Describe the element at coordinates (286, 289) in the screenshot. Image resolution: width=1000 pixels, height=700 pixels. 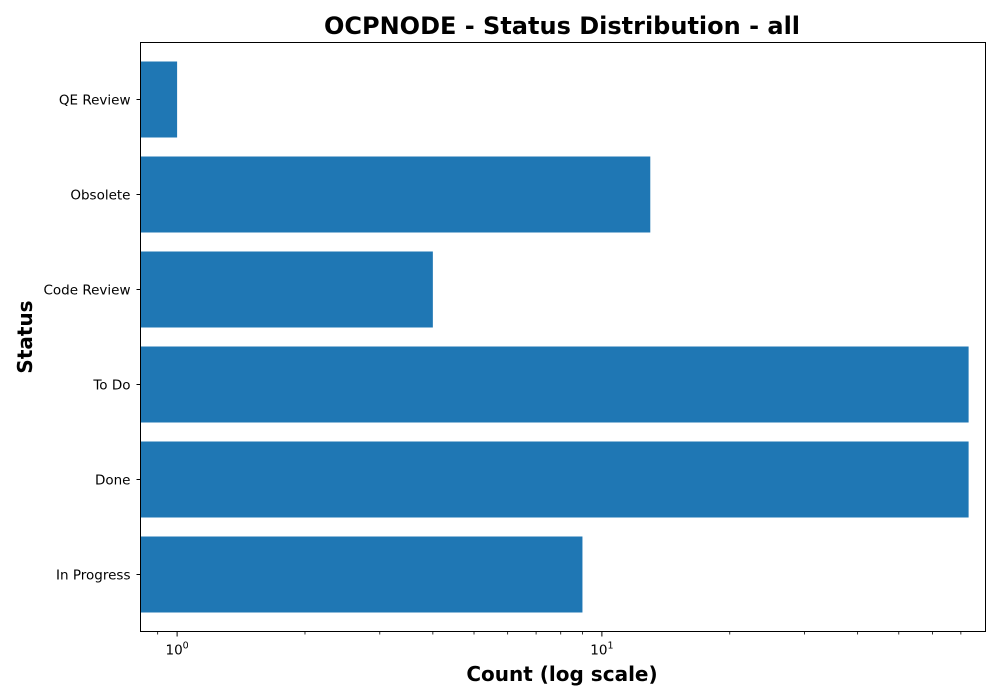
I see `bar-code-review` at that location.